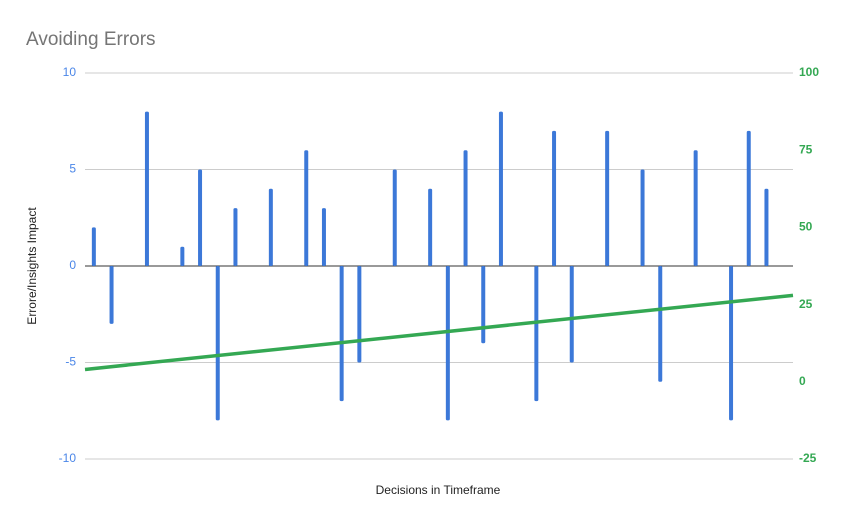  What do you see at coordinates (70, 362) in the screenshot?
I see `y-tick-label: -5` at bounding box center [70, 362].